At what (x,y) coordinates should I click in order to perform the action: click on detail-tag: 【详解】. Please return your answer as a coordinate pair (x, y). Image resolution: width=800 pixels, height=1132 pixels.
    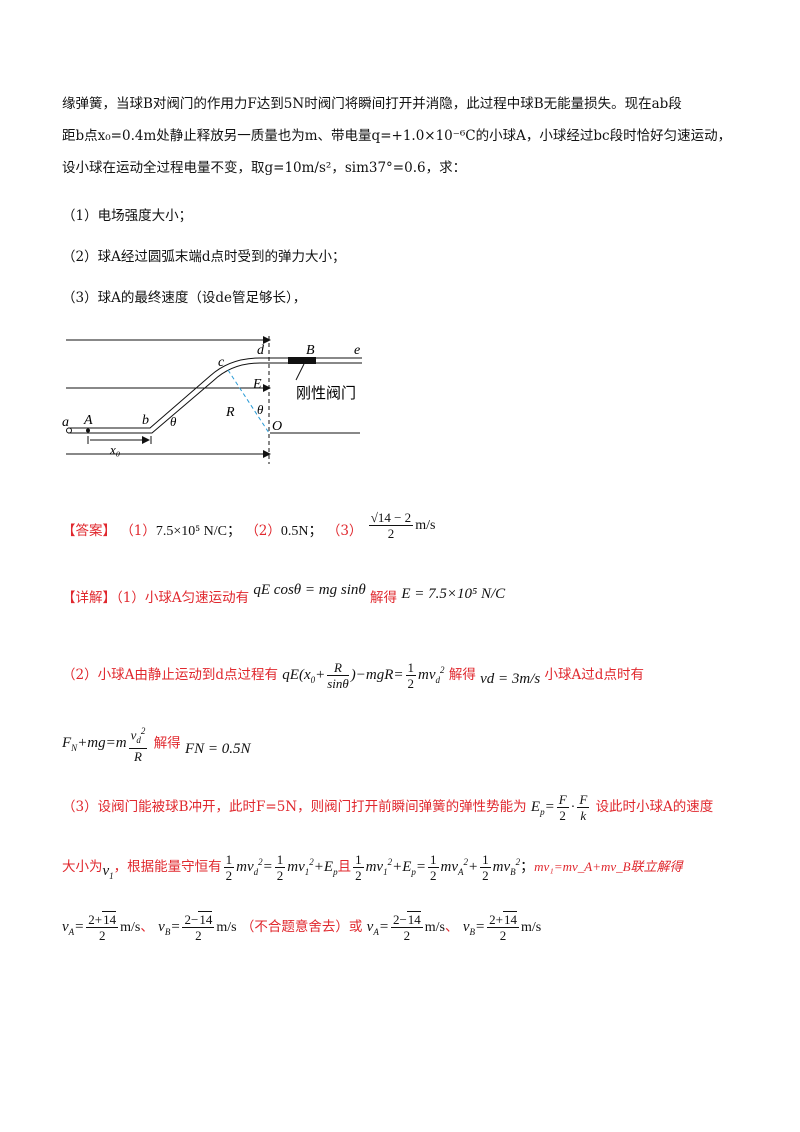
    Looking at the image, I should click on (89, 598).